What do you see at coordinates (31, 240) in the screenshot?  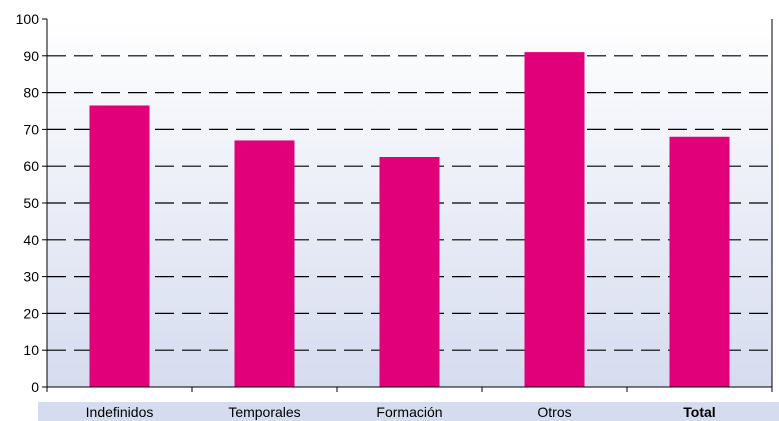 I see `y-tick-label: 40` at bounding box center [31, 240].